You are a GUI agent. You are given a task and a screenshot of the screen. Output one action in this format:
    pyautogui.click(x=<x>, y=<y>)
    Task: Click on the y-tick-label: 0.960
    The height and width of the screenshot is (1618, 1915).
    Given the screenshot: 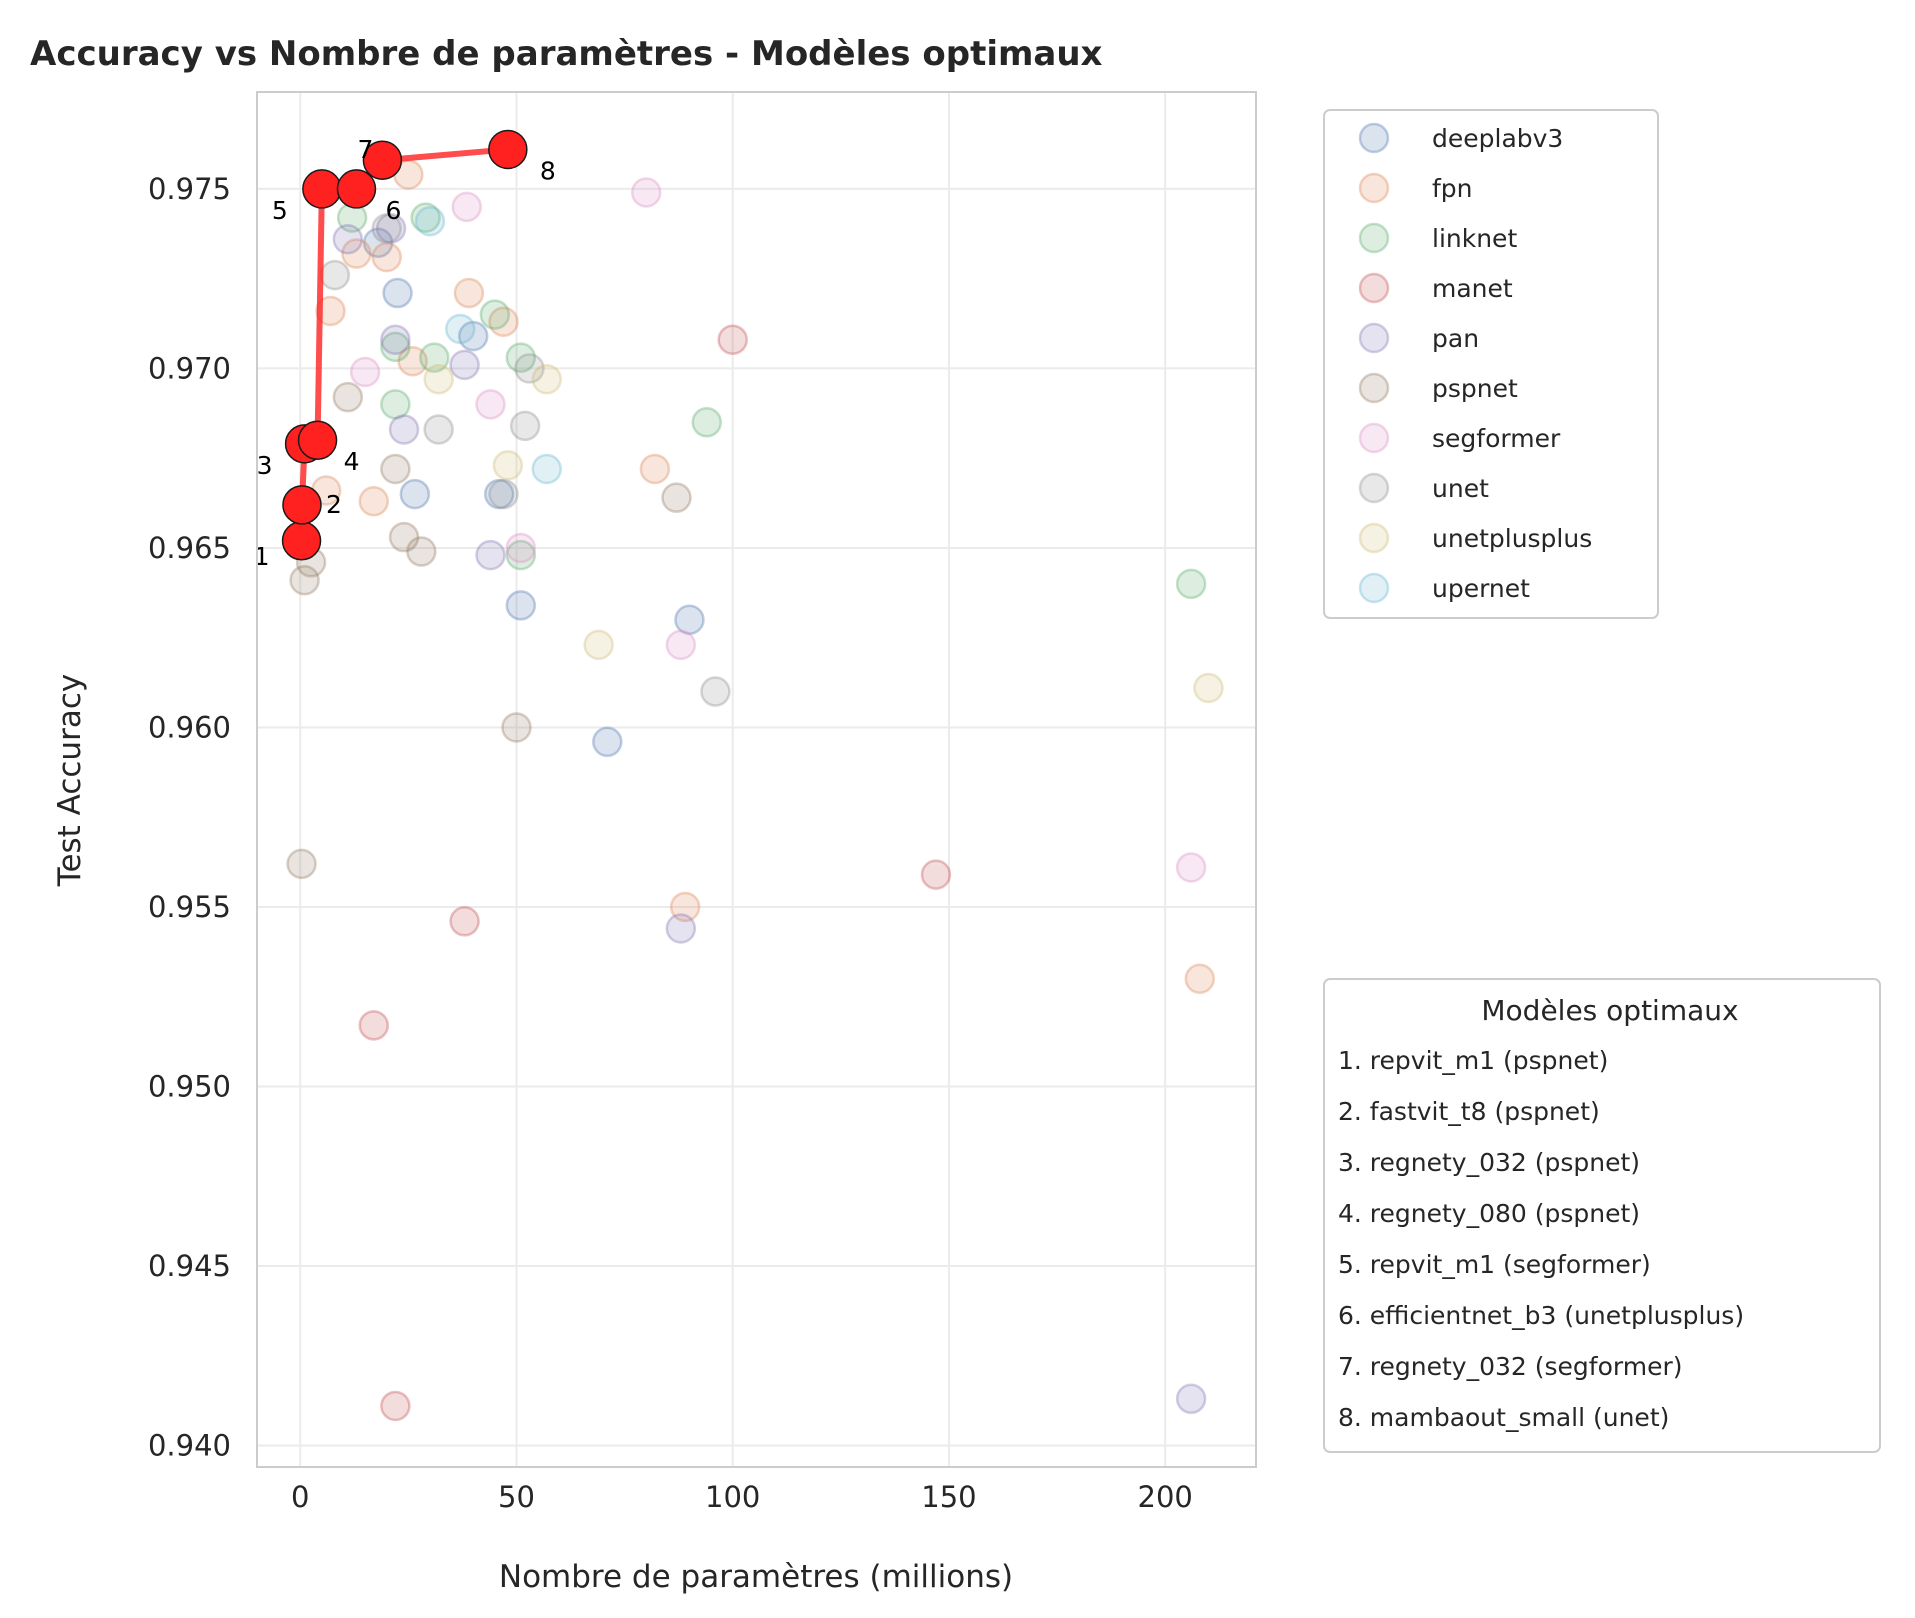 What is the action you would take?
    pyautogui.click(x=189, y=727)
    